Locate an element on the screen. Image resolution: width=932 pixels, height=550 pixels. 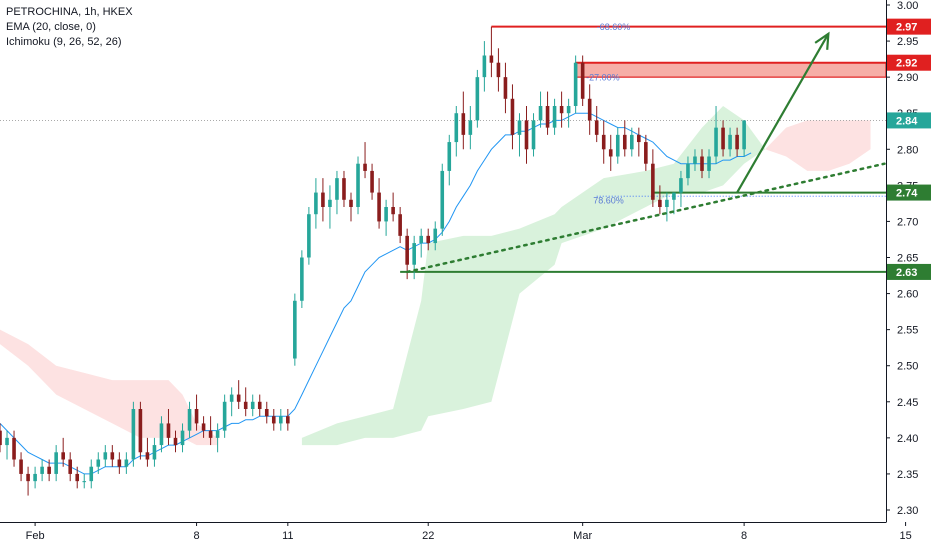
legend-ema: EMA (20, close, 0) is located at coordinates (51, 27).